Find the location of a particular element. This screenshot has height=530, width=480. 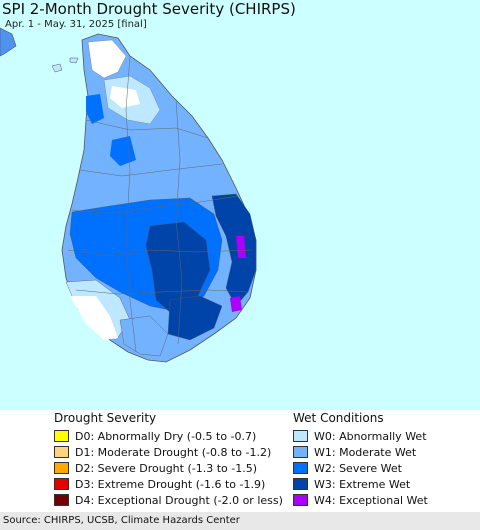

drought-legend-item: D0: Abnormally Dry (-0.5 to -0.7) is located at coordinates (168, 436).